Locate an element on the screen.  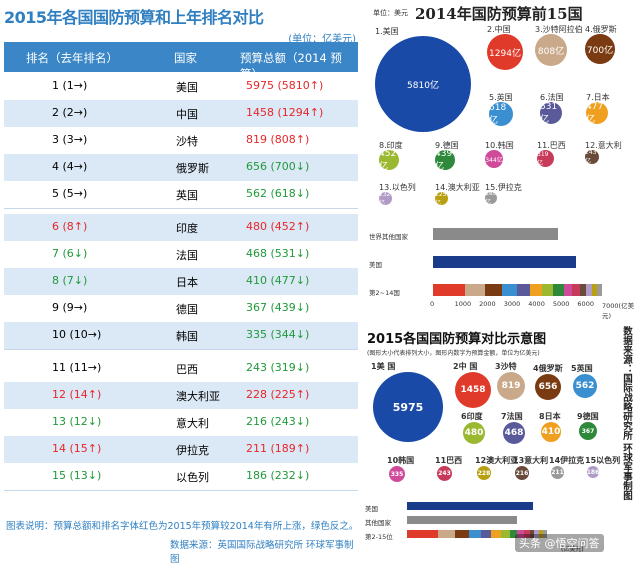
bar-category-label: 美国 is located at coordinates (371, 509).